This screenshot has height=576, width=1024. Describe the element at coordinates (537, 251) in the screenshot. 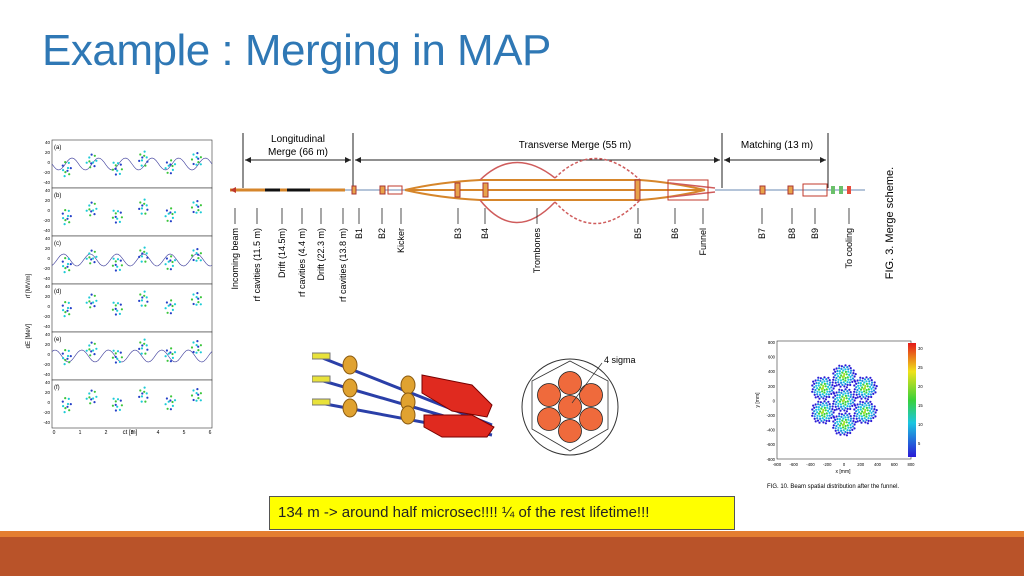

I see `element-label: Trombones` at that location.